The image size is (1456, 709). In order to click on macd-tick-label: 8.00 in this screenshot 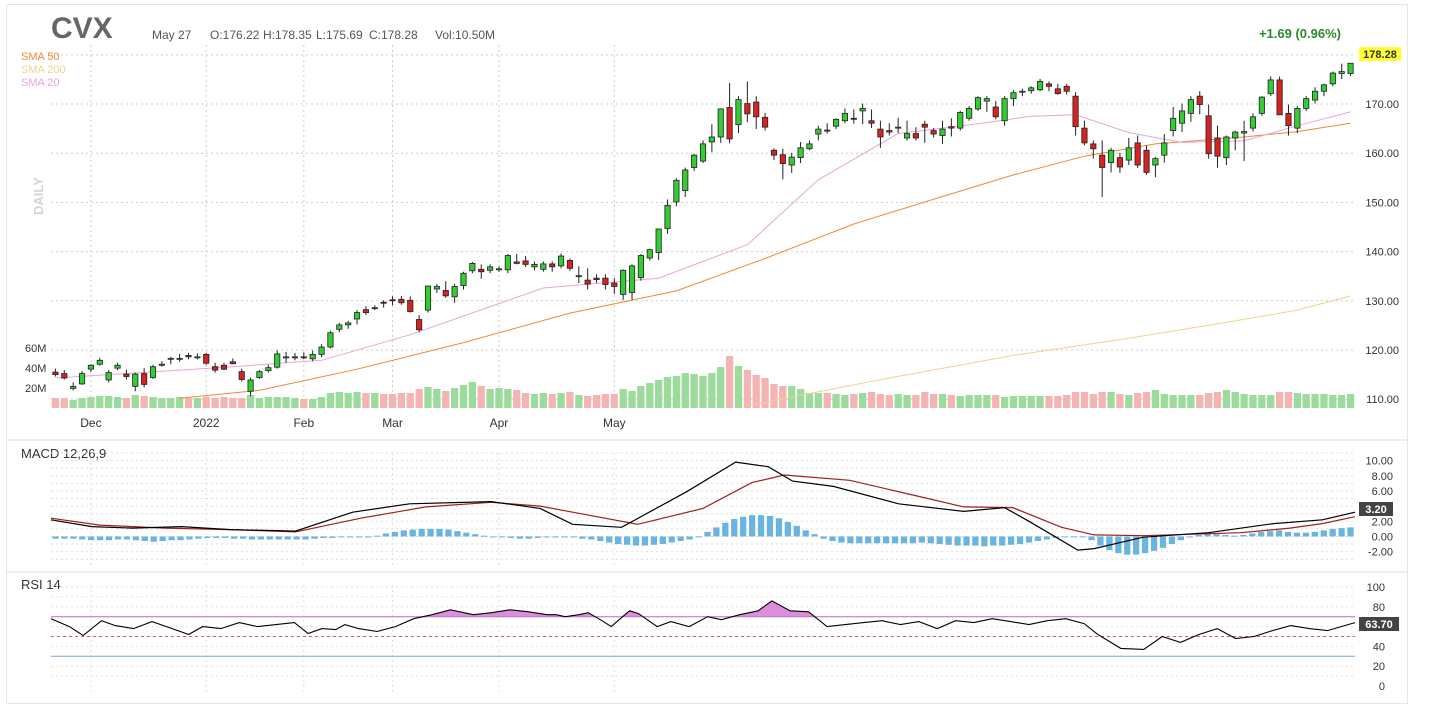, I will do `click(1382, 477)`.